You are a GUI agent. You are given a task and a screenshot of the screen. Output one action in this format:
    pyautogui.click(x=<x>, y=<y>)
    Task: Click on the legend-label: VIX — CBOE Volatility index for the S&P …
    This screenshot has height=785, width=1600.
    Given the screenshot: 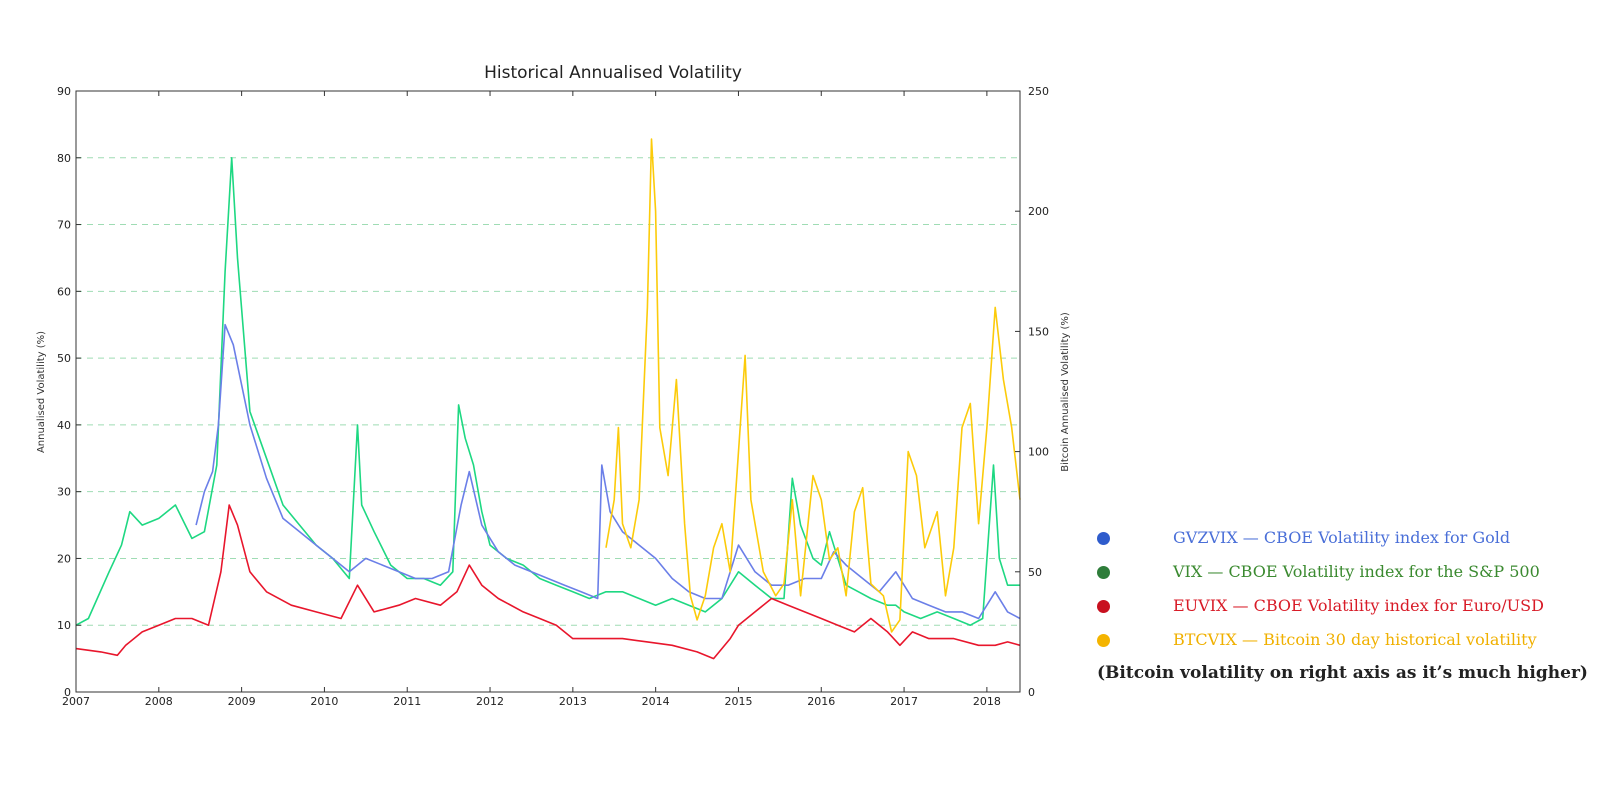 What is the action you would take?
    pyautogui.click(x=1356, y=571)
    